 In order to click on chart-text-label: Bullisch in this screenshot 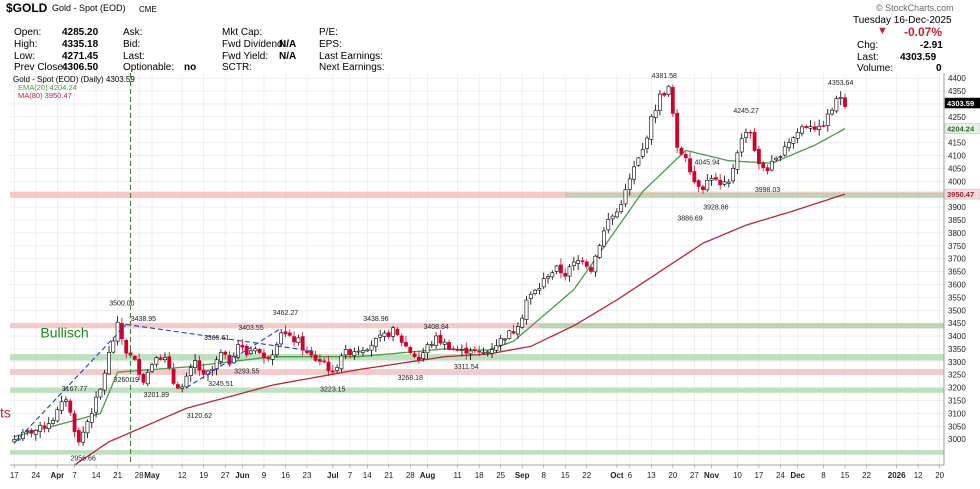, I will do `click(64, 332)`.